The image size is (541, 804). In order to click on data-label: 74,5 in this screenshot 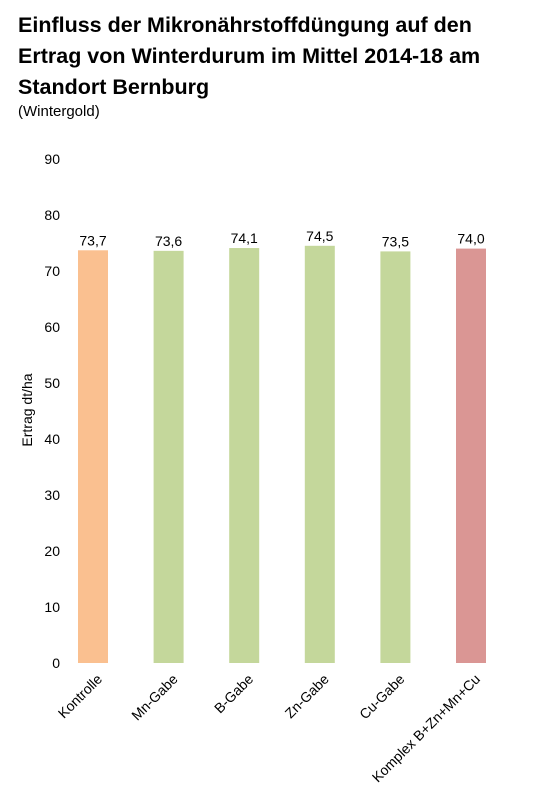, I will do `click(319, 236)`.